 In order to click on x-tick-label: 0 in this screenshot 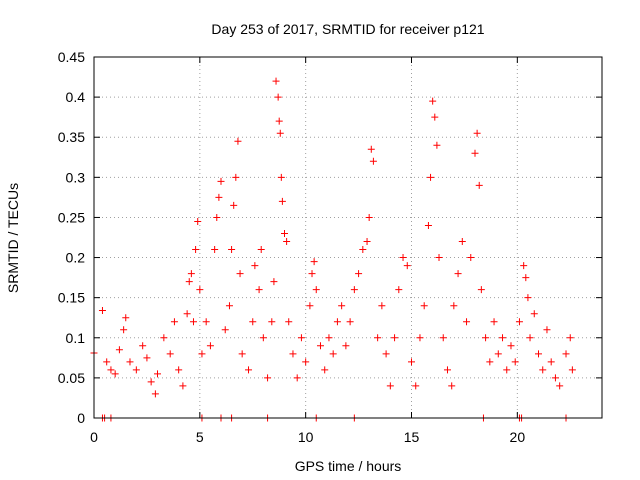, I will do `click(94, 437)`.